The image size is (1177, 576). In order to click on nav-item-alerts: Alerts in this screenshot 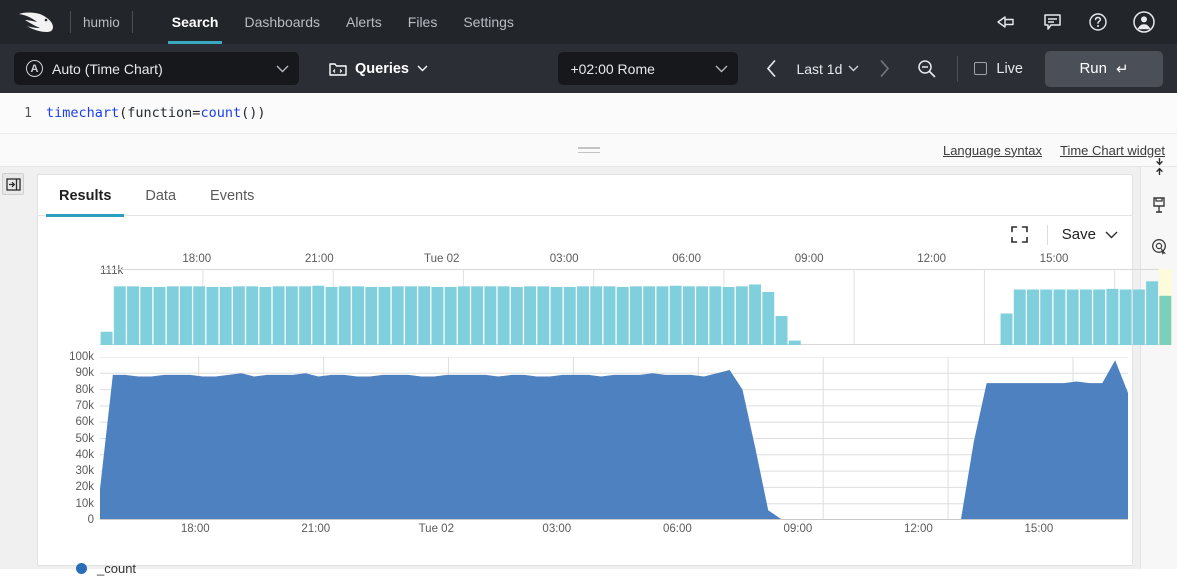, I will do `click(363, 22)`.